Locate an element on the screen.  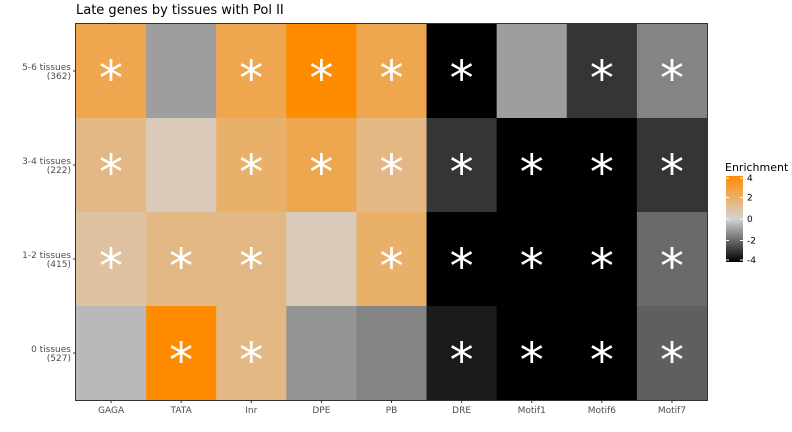
y-tick-count: (415) is located at coordinates (59, 265).